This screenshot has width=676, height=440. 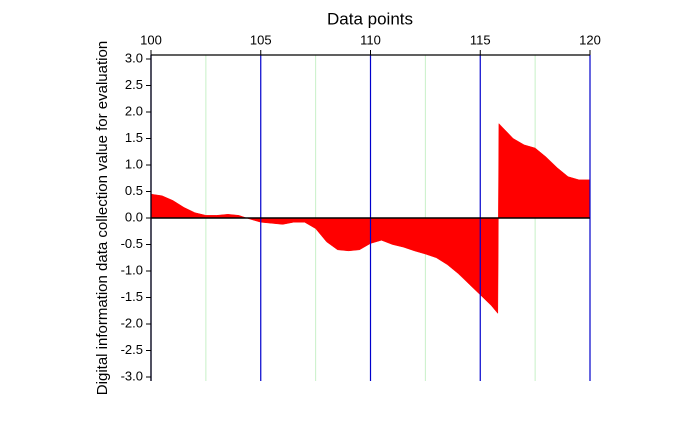 What do you see at coordinates (134, 57) in the screenshot?
I see `y-tick-label: 3.0` at bounding box center [134, 57].